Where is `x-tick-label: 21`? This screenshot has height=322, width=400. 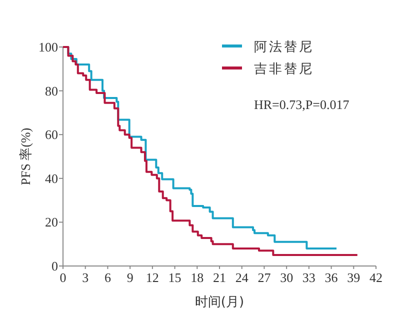
x-tick-label: 21 is located at coordinates (219, 277).